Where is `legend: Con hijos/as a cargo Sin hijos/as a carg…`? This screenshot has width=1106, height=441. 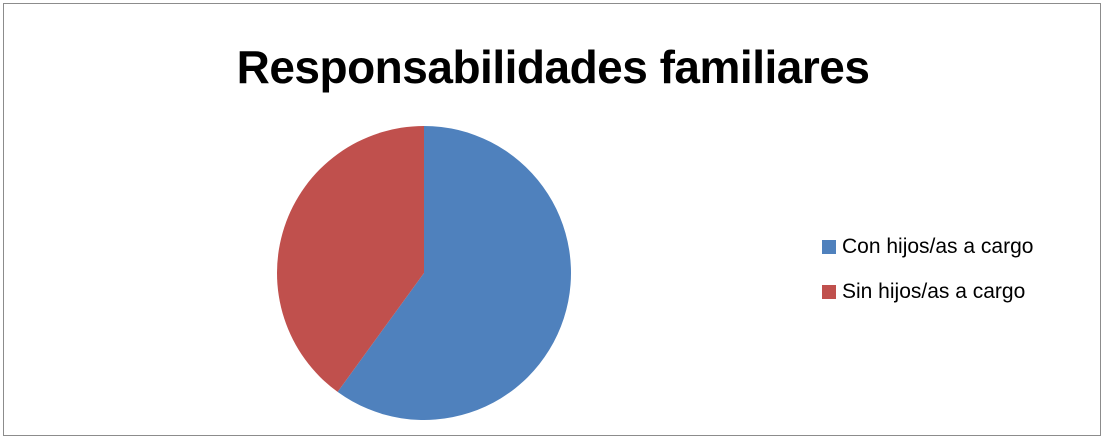
legend: Con hijos/as a cargo Sin hijos/as a carg… is located at coordinates (928, 280).